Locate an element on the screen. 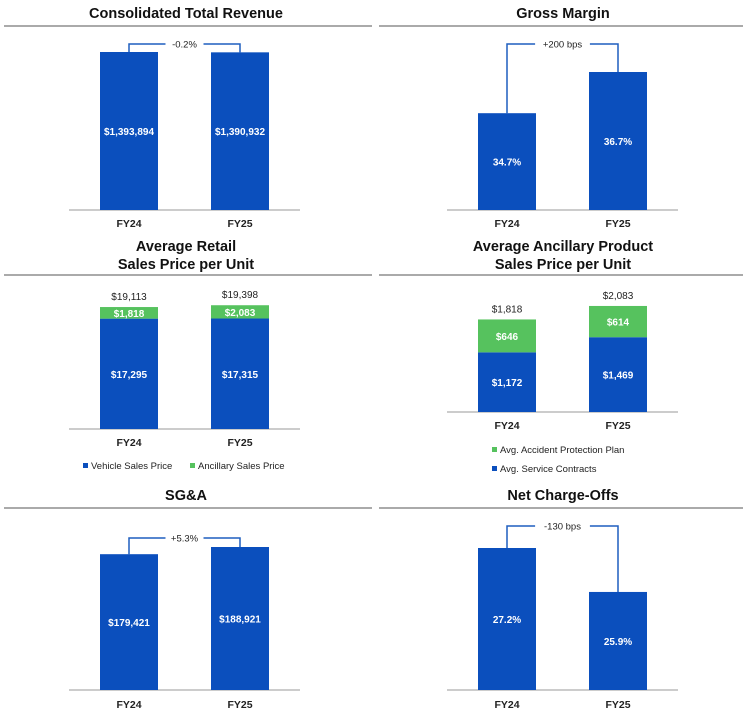  bar-value-label: $1,393,894 is located at coordinates (129, 132).